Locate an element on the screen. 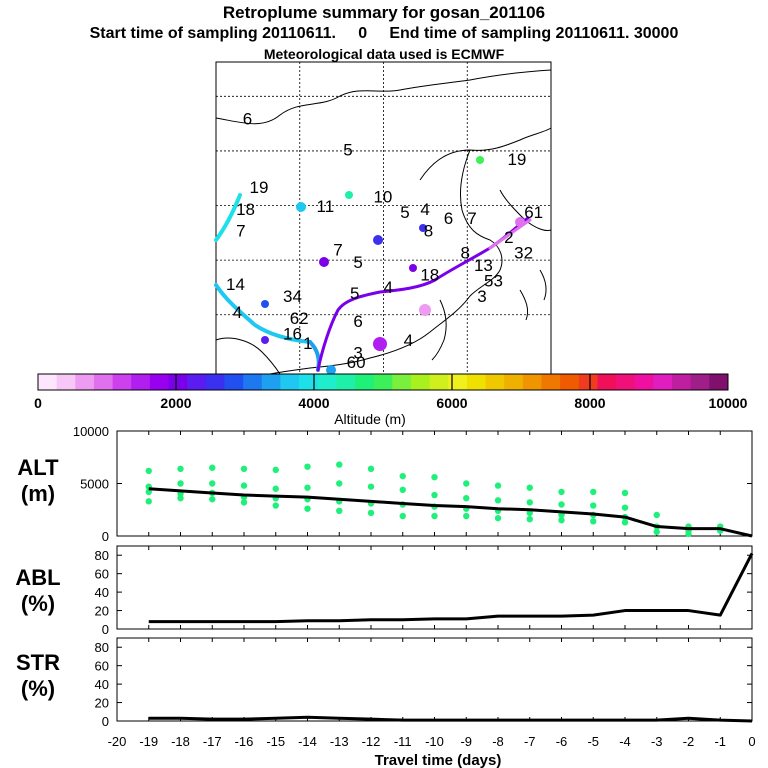 The width and height of the screenshot is (768, 768). map-number-label: 11 is located at coordinates (326, 206).